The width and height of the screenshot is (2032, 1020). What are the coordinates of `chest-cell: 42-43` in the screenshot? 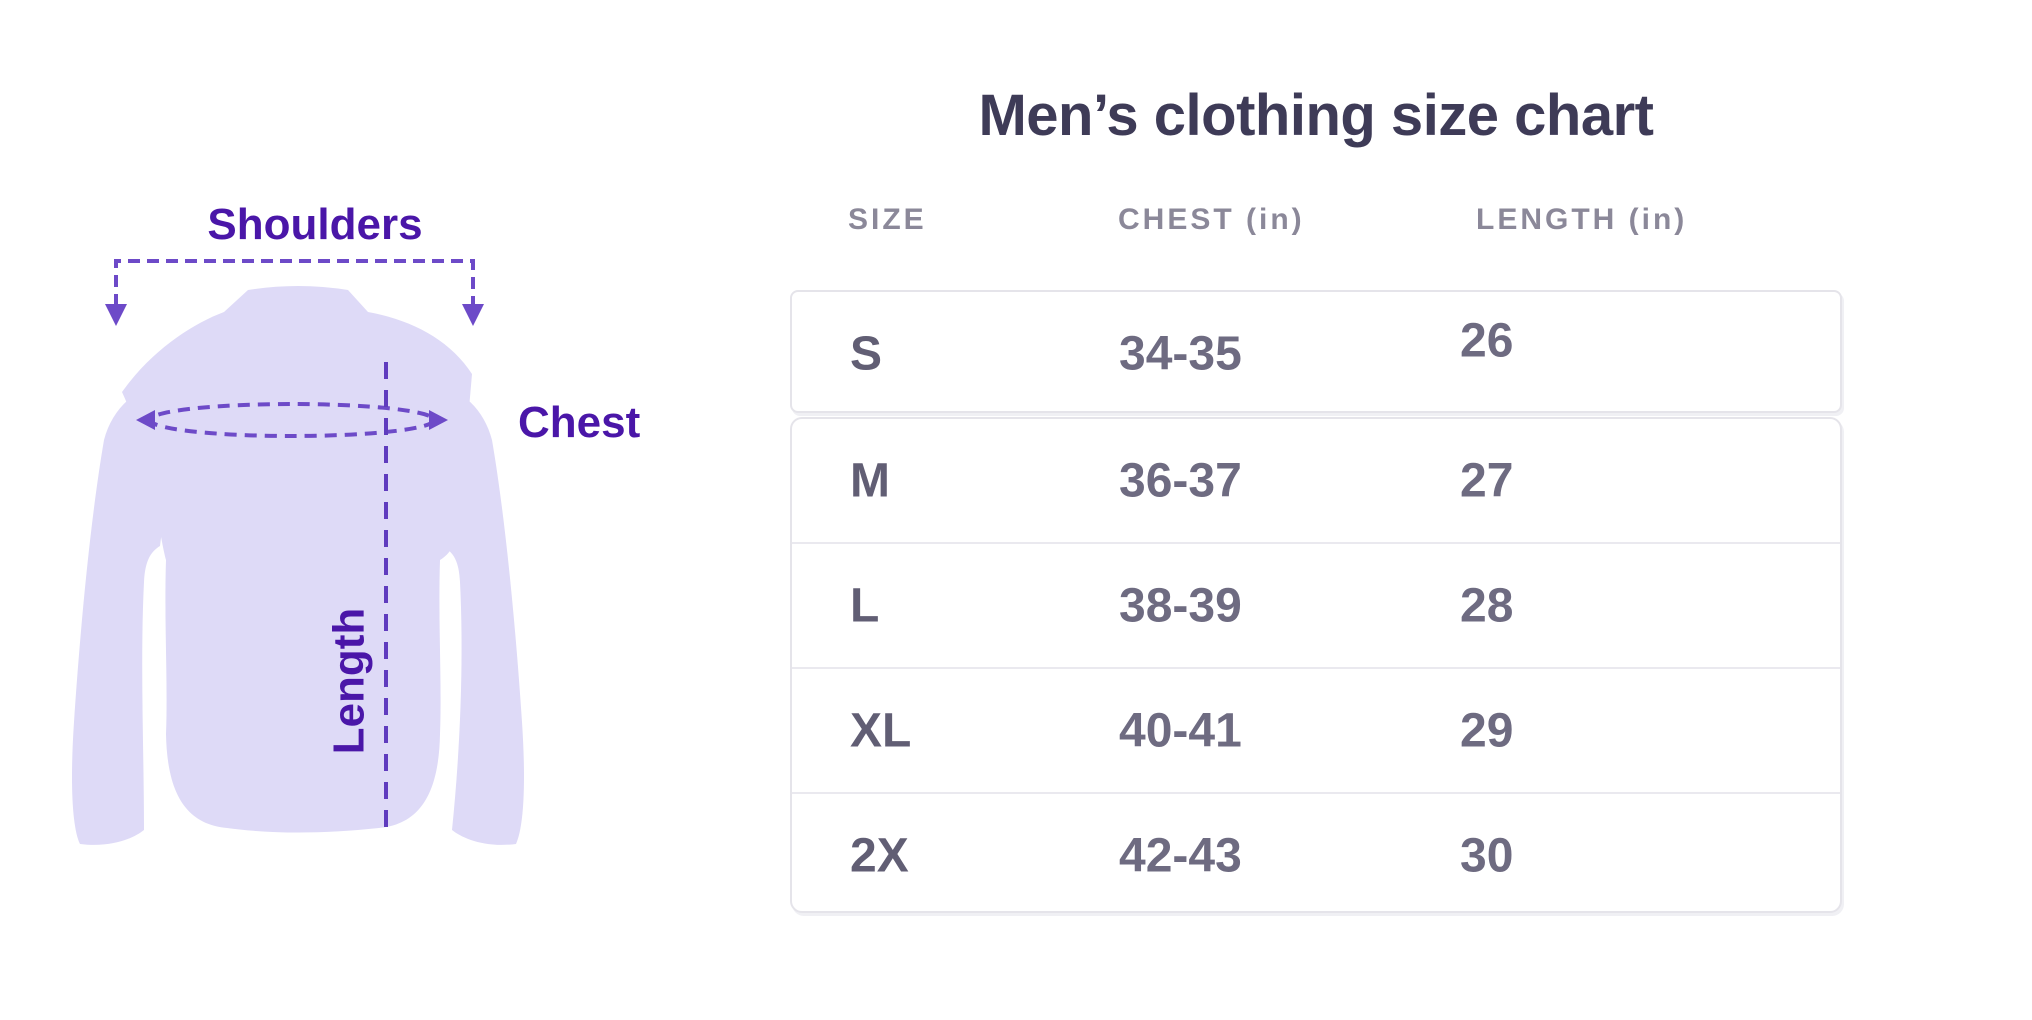 It's located at (1180, 855).